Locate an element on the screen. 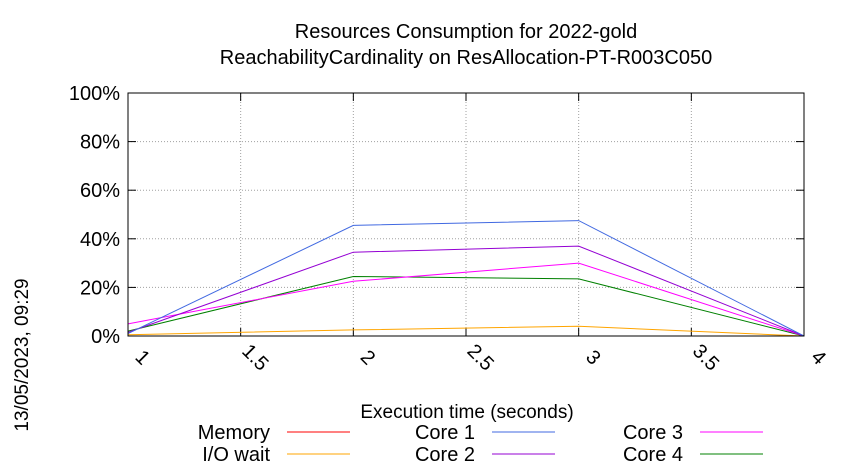 The image size is (850, 475). timestamp: 13/05/2023, 09:29 is located at coordinates (22, 354).